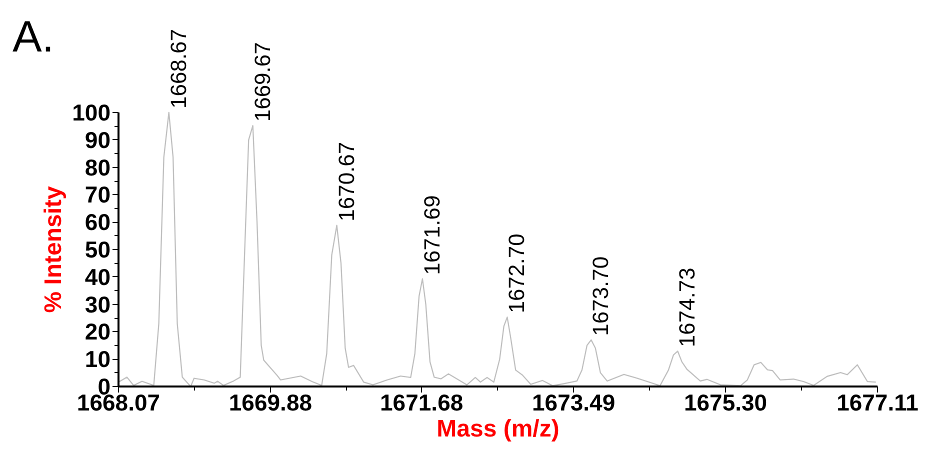 This screenshot has width=950, height=453. I want to click on y-tick-label: 40, so click(97, 277).